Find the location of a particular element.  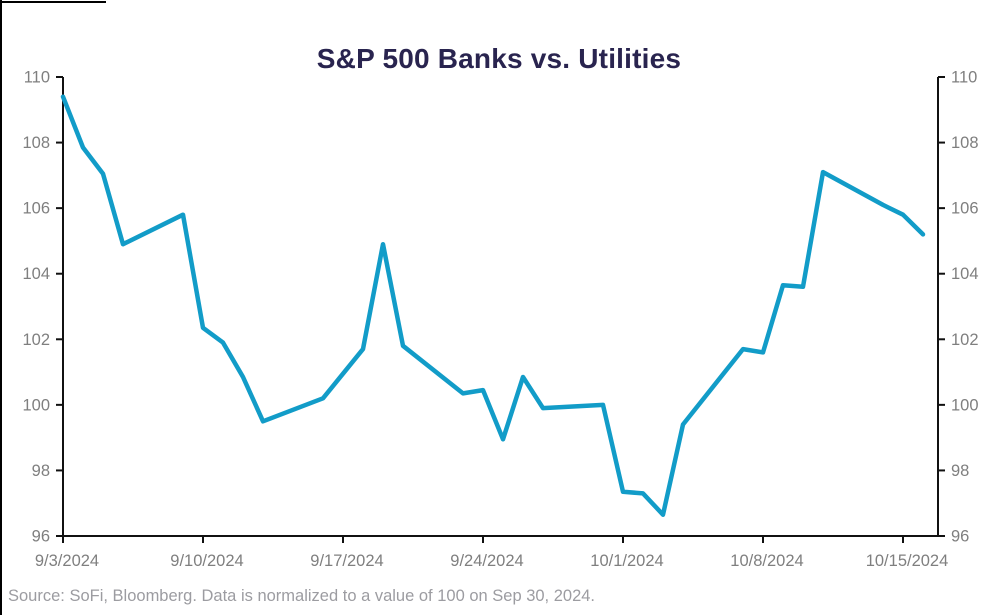

chart-title: S&P 500 Banks vs. Utilities is located at coordinates (499, 58).